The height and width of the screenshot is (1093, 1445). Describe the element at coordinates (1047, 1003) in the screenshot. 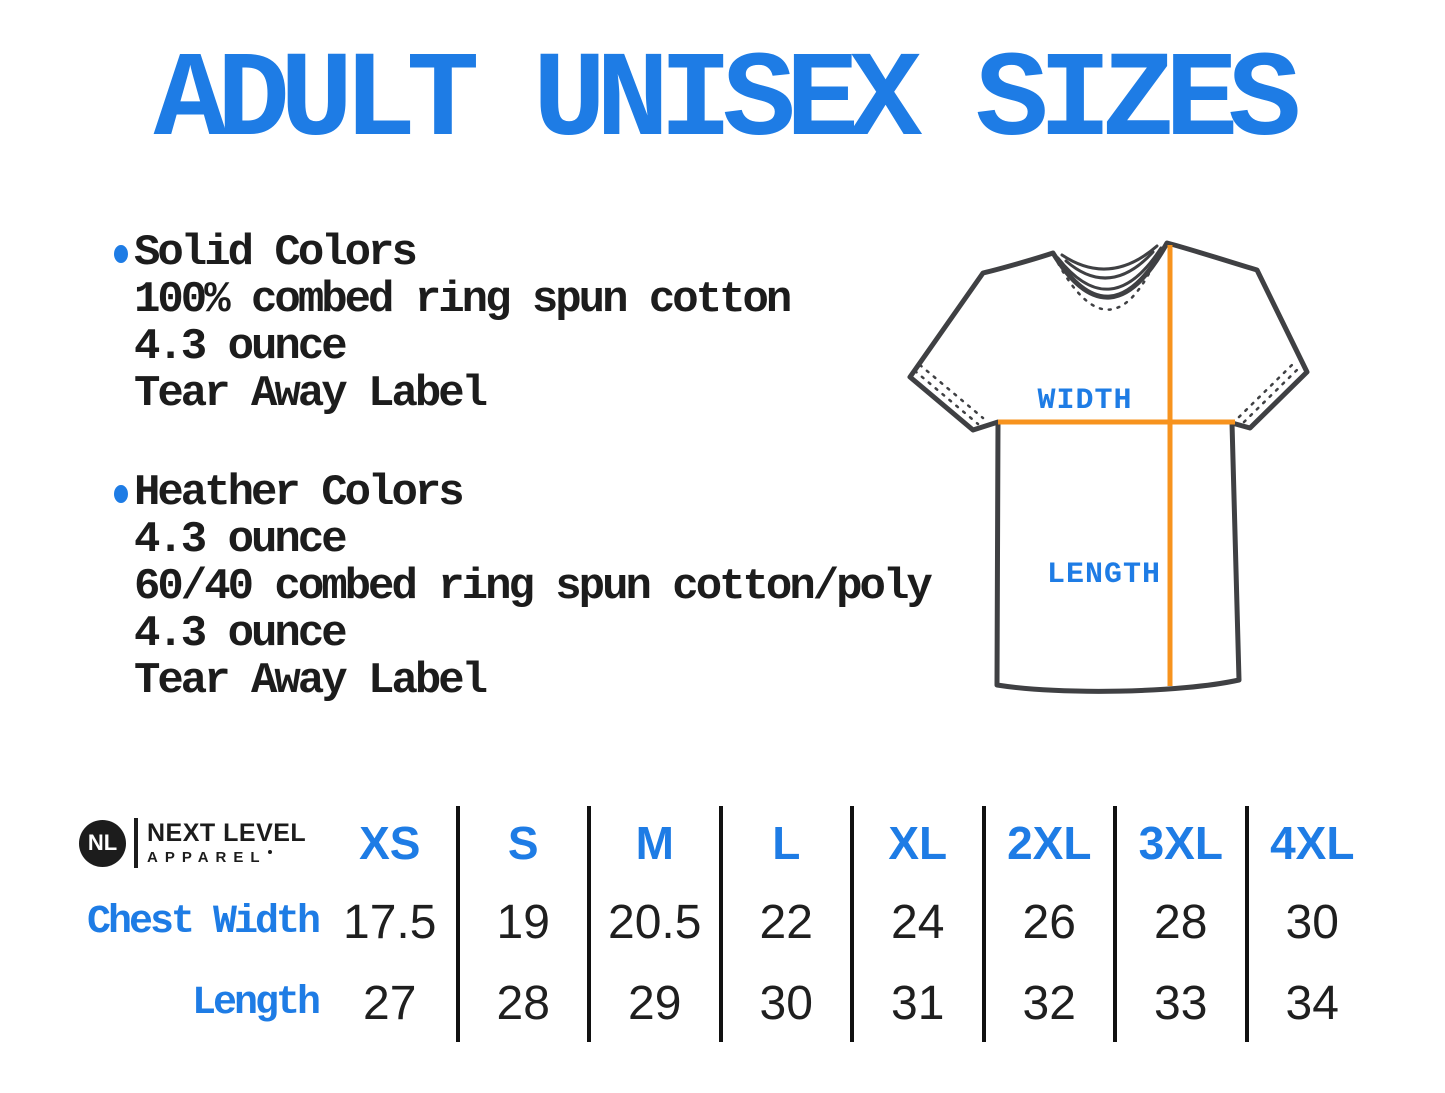

I see `size-value: 32` at that location.